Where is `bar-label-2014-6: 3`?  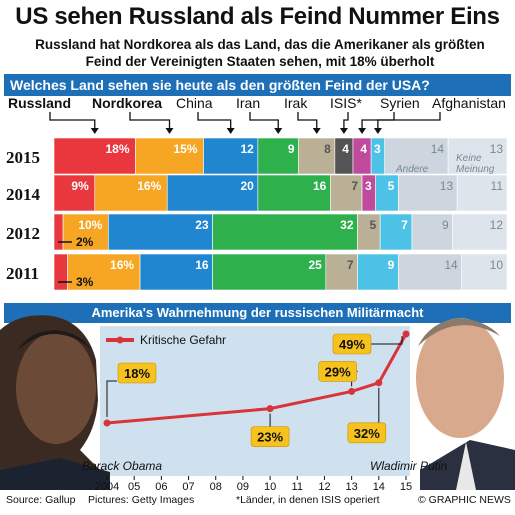
bar-label-2014-6: 3 is located at coordinates (368, 186).